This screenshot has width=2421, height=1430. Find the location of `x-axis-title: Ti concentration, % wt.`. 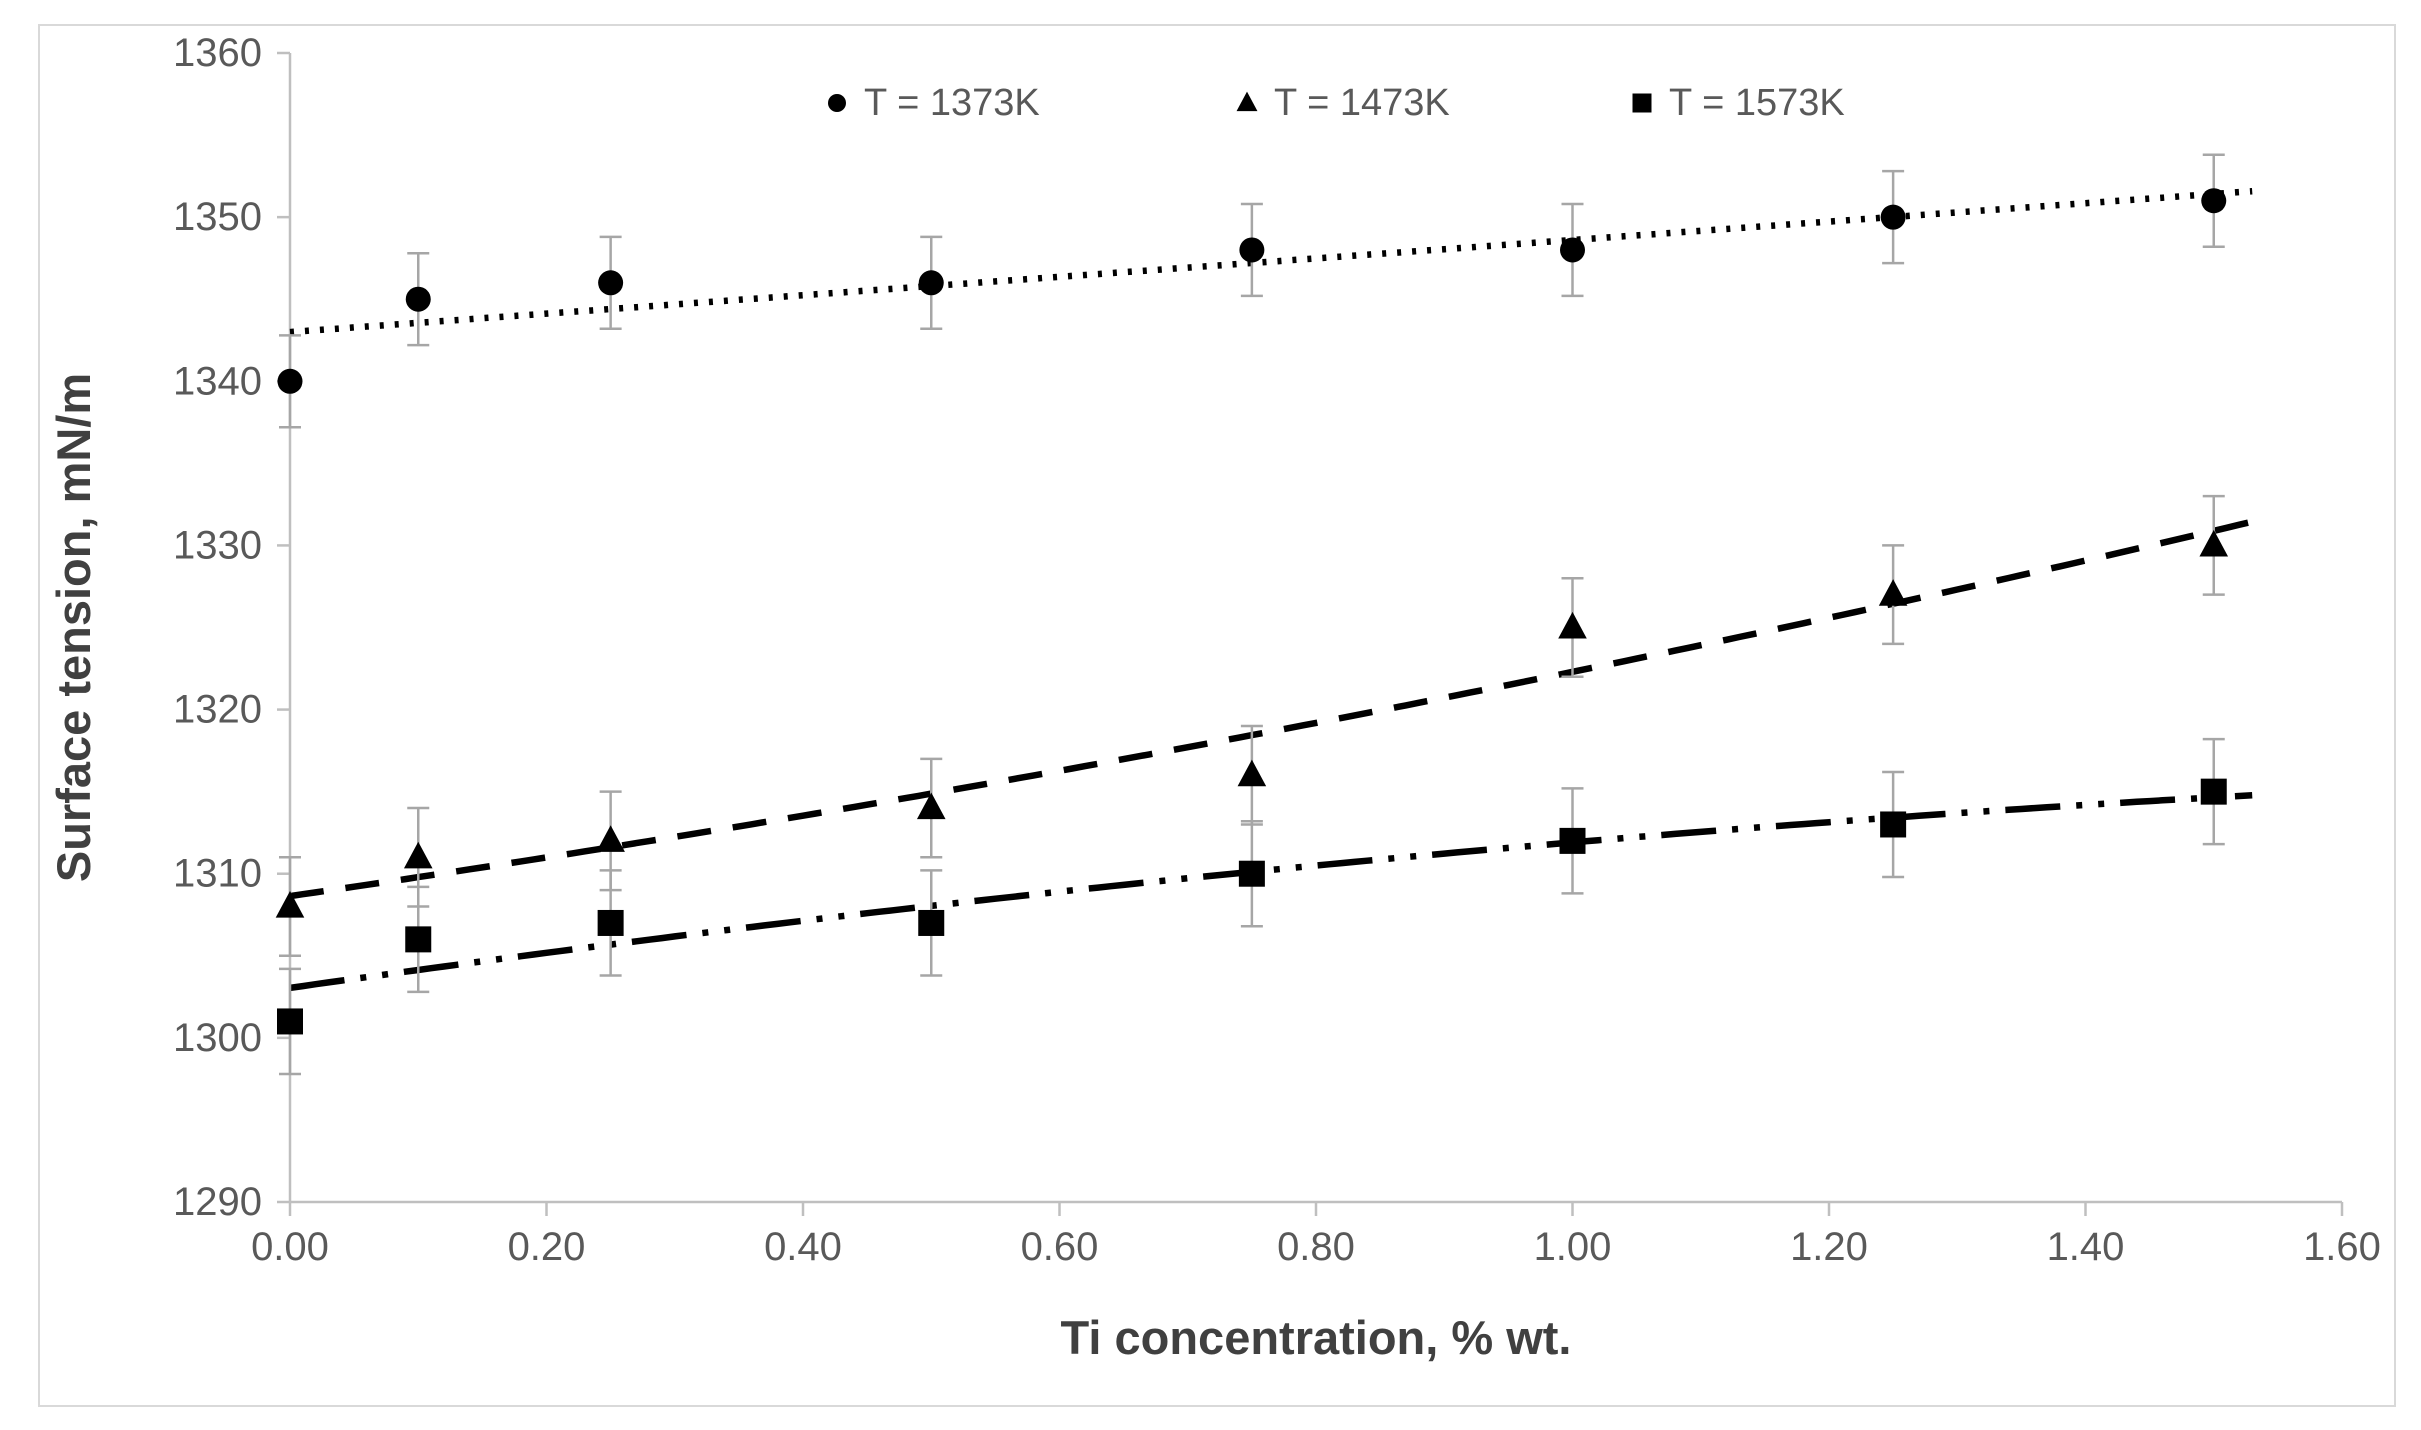

x-axis-title: Ti concentration, % wt. is located at coordinates (1316, 1337).